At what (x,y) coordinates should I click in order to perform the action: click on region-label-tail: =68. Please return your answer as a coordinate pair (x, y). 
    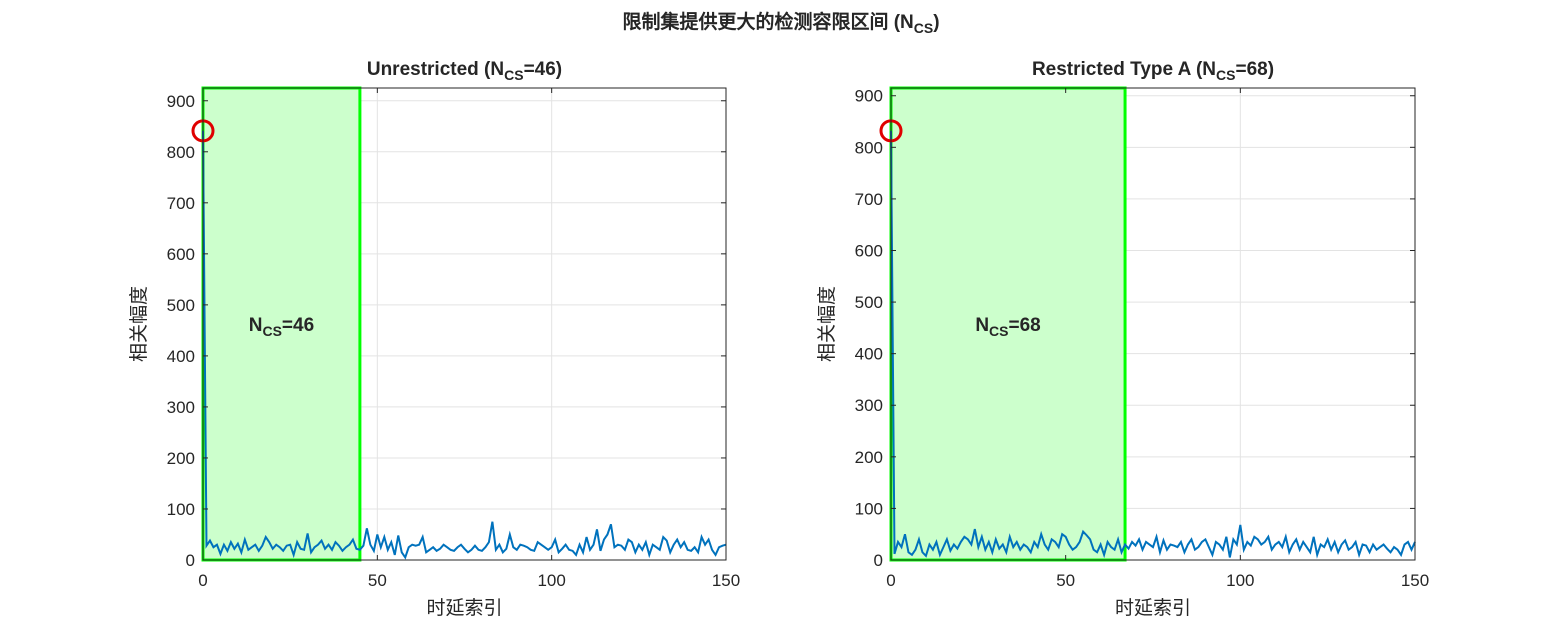
    Looking at the image, I should click on (1025, 325).